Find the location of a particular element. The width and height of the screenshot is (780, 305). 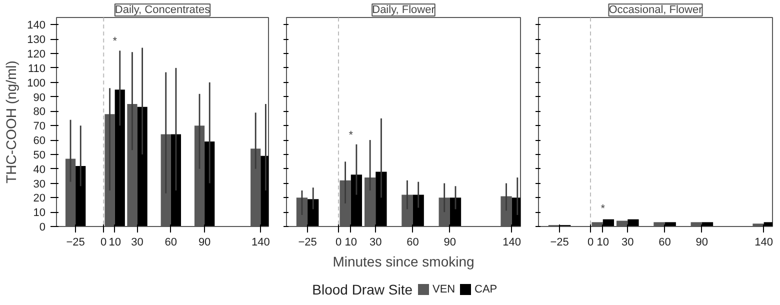

y-axis-title: THC-COOH (ng/ml) is located at coordinates (11, 122).